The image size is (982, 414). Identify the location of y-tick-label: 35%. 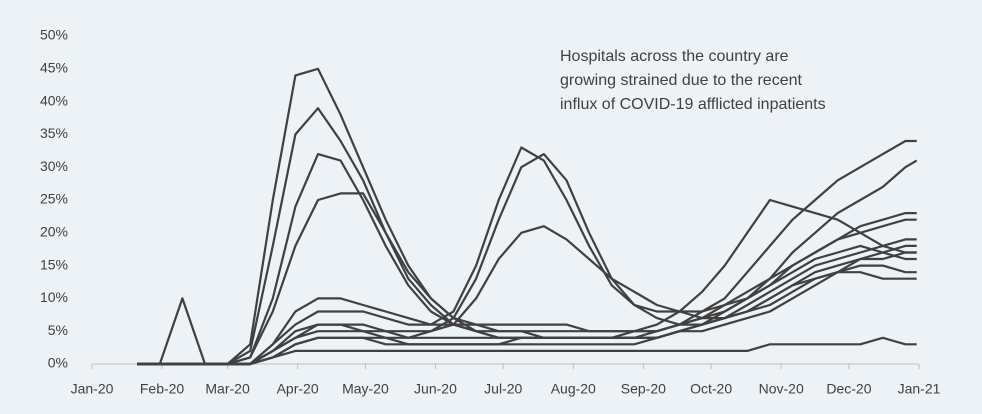
(54, 133).